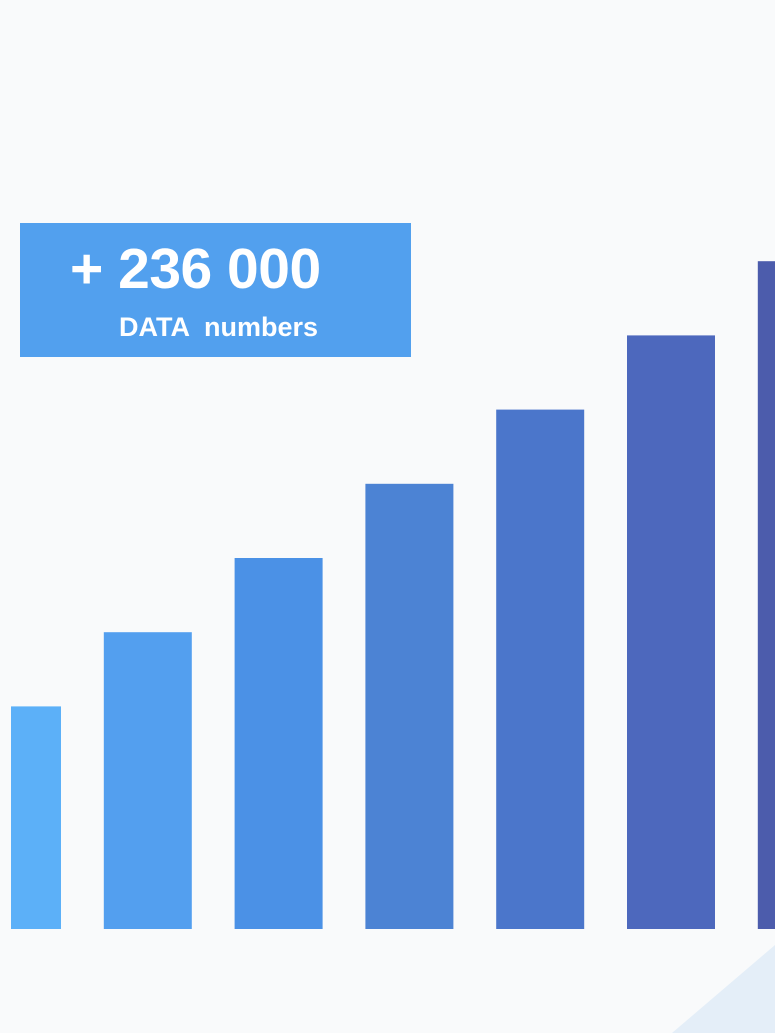 The width and height of the screenshot is (775, 1033). Describe the element at coordinates (219, 327) in the screenshot. I see `stat-label: DATA numbers` at that location.